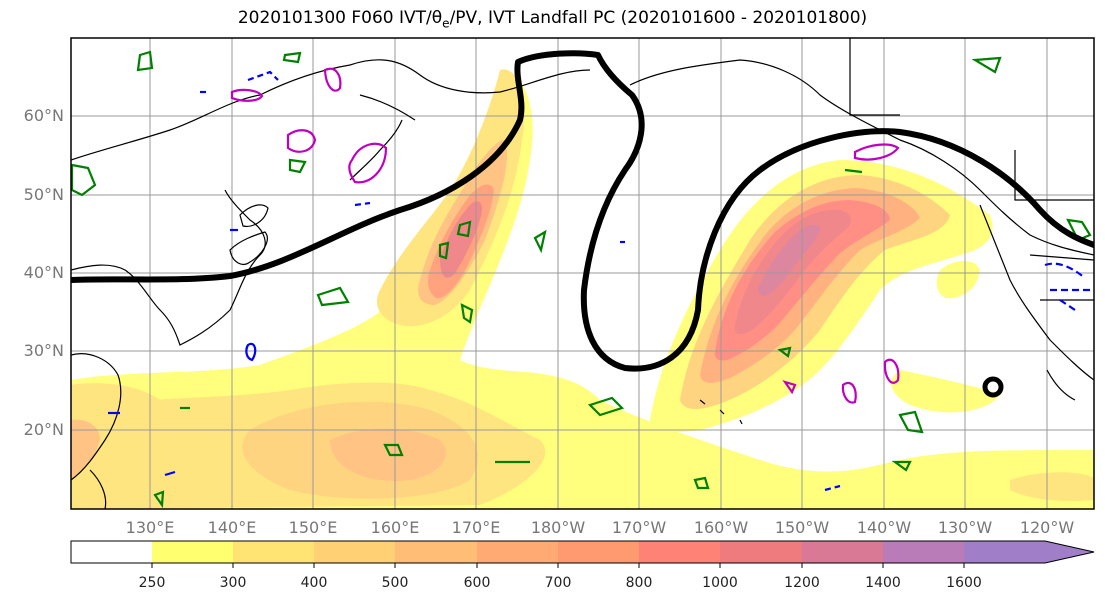 The height and width of the screenshot is (603, 1105). Describe the element at coordinates (582, 554) in the screenshot. I see `colorbar` at that location.